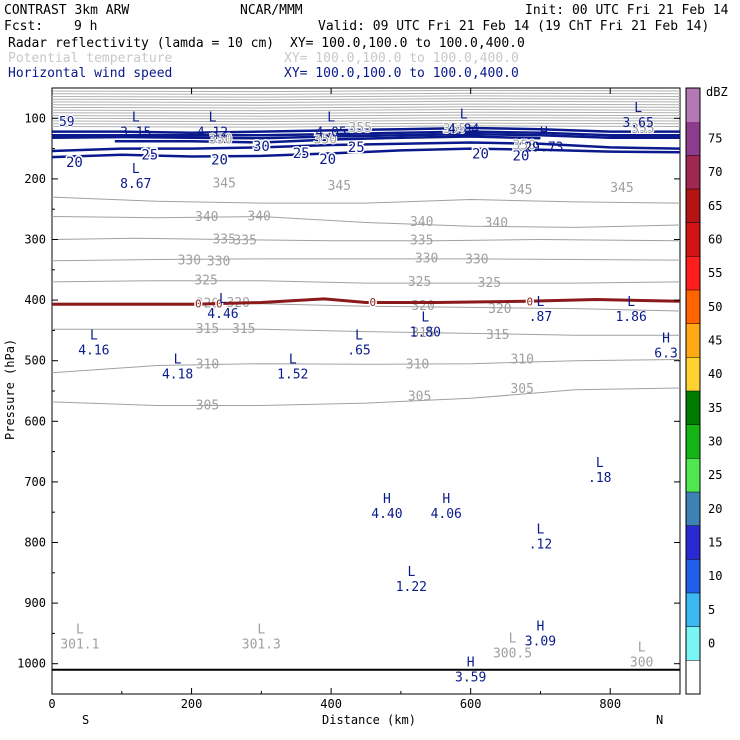  I want to click on colorbar-label: 30, so click(715, 442).